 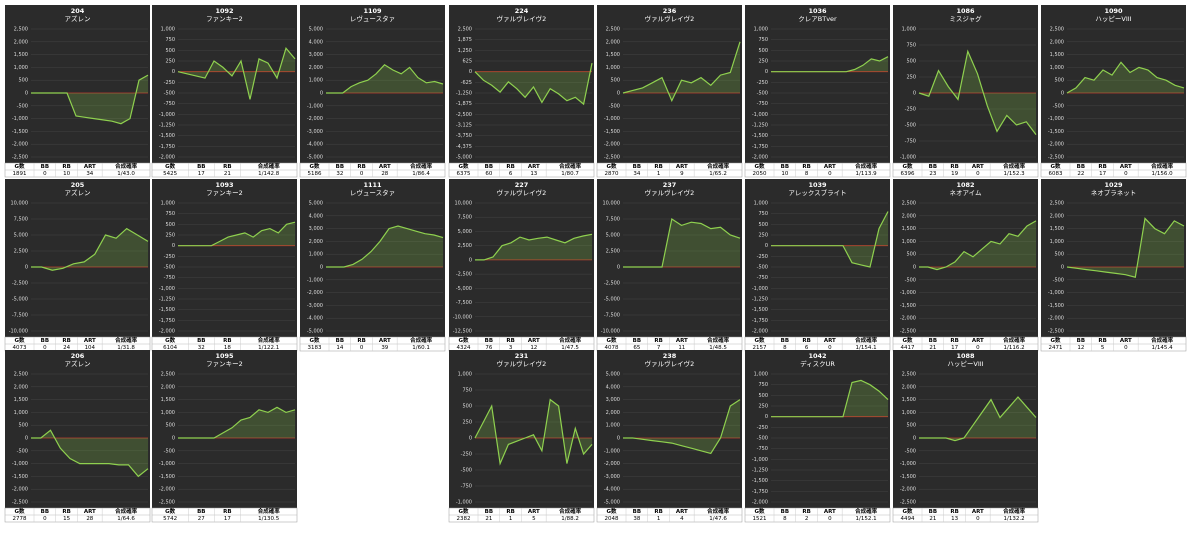 What do you see at coordinates (224, 193) in the screenshot?
I see `panel-subtitle: ファンキー2` at bounding box center [224, 193].